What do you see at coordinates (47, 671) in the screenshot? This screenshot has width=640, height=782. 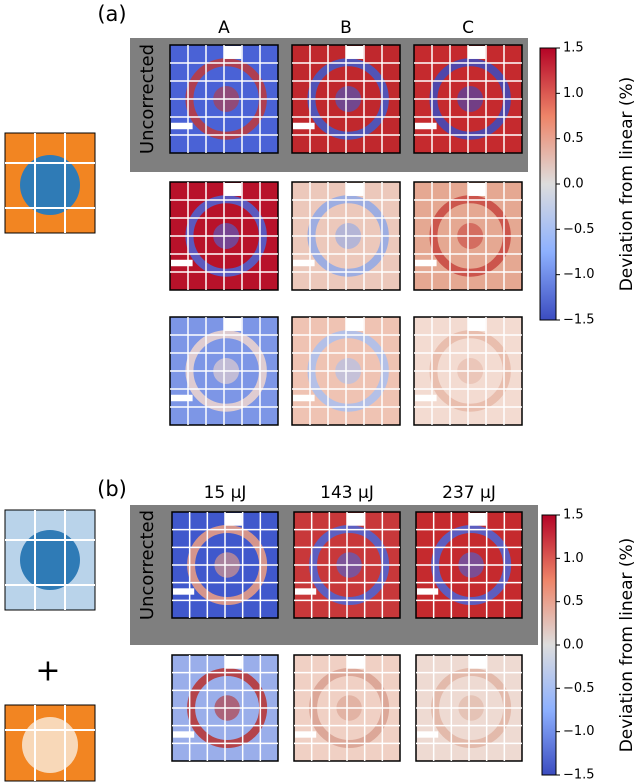 I see `plus-sign: +` at bounding box center [47, 671].